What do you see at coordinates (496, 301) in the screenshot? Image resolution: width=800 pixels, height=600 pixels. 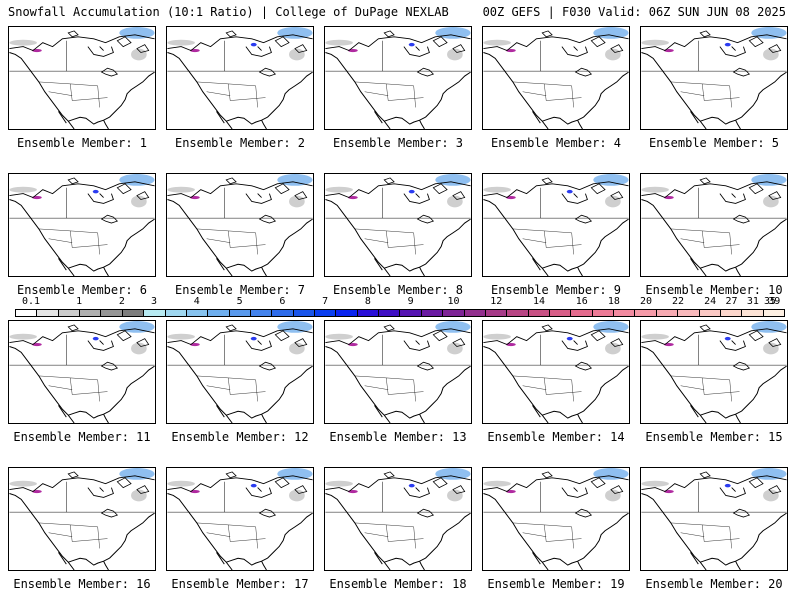 I see `colorbar-tick-label: 12` at bounding box center [496, 301].